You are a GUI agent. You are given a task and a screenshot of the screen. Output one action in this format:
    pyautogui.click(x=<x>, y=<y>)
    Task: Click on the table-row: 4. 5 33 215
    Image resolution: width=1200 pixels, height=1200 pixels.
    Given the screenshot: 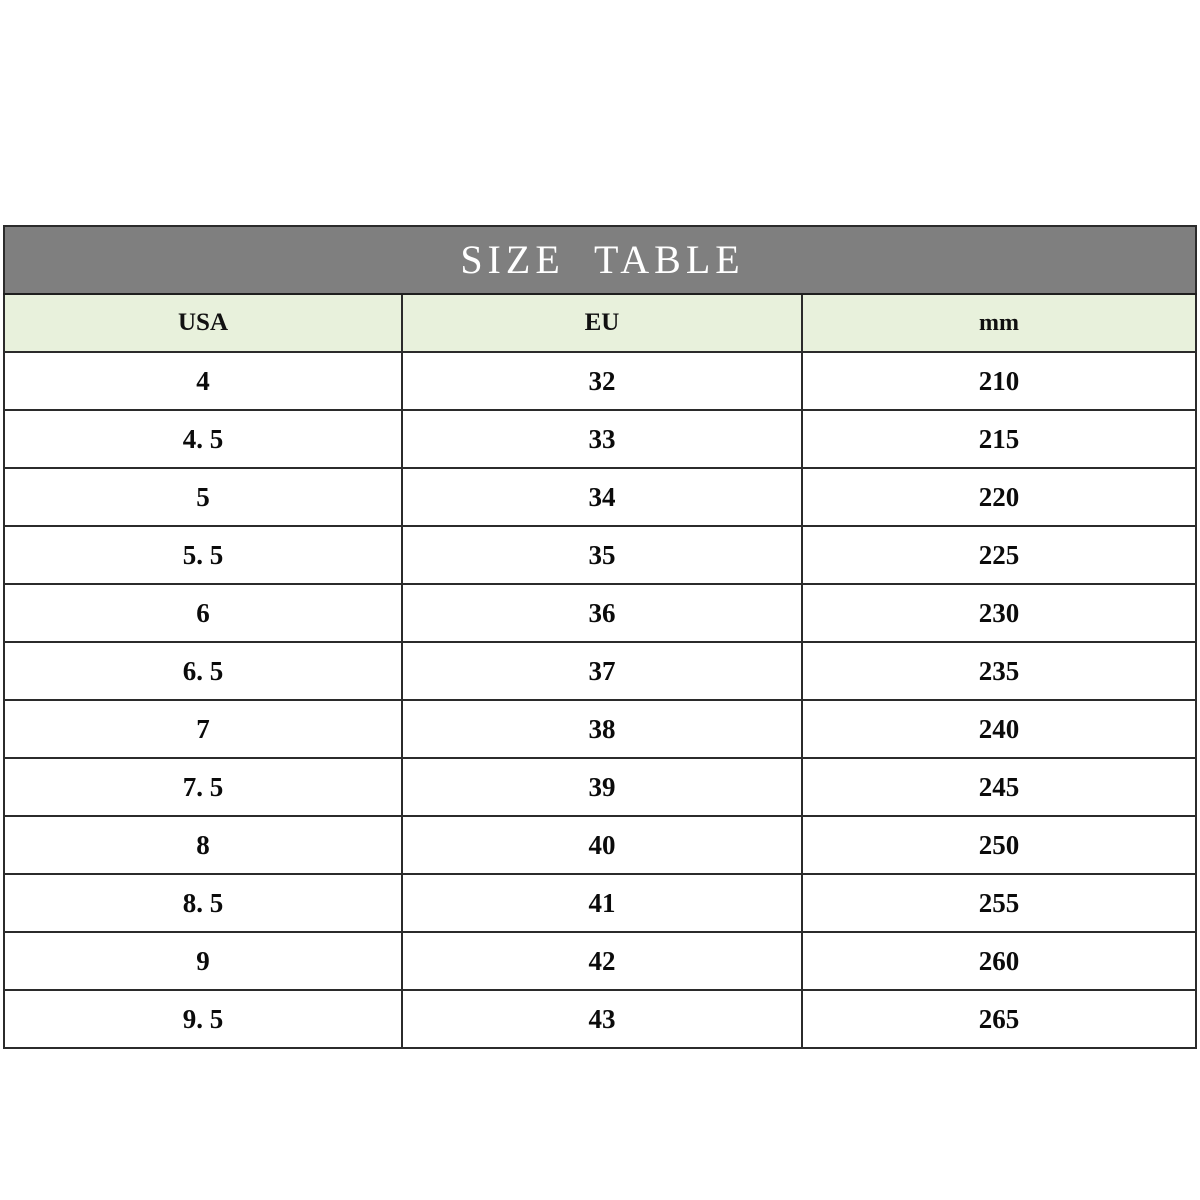 What is the action you would take?
    pyautogui.click(x=600, y=439)
    